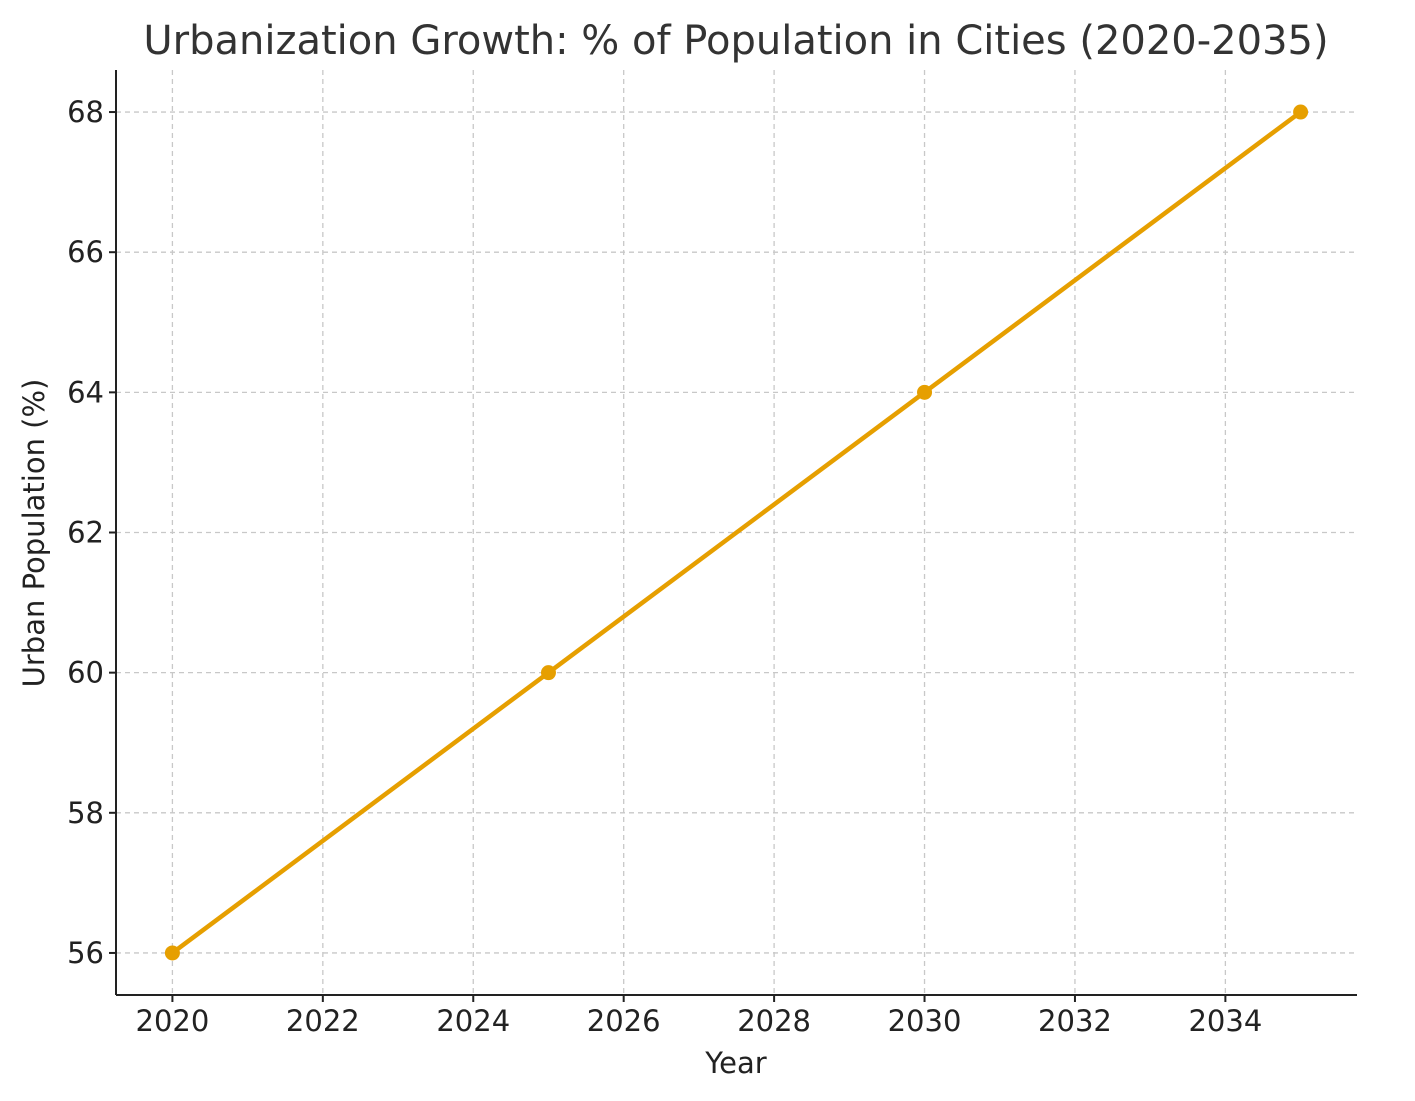 This screenshot has width=1415, height=1101. Describe the element at coordinates (699, 1016) in the screenshot. I see `x-ticks: 2020 2022 2024 2026 2028 2030 2032 2034` at that location.